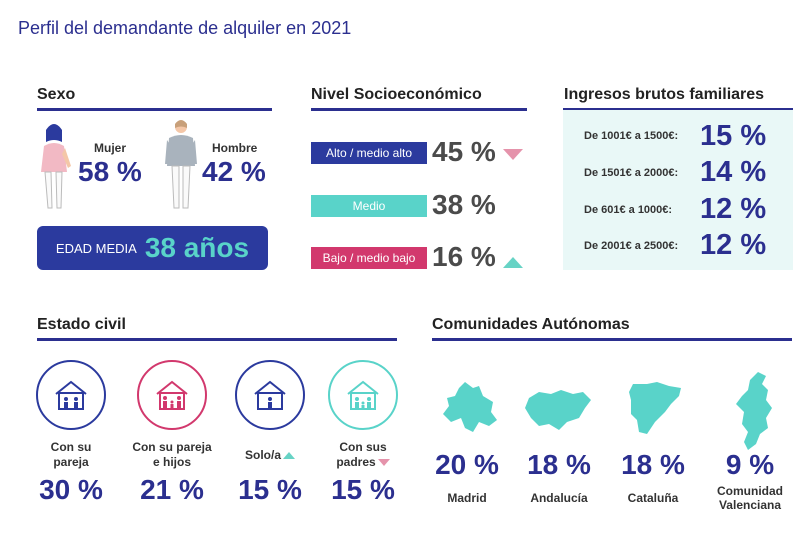 This screenshot has width=811, height=537. What do you see at coordinates (363, 455) in the screenshot?
I see `estado-civil-label: Con sus padres` at bounding box center [363, 455].